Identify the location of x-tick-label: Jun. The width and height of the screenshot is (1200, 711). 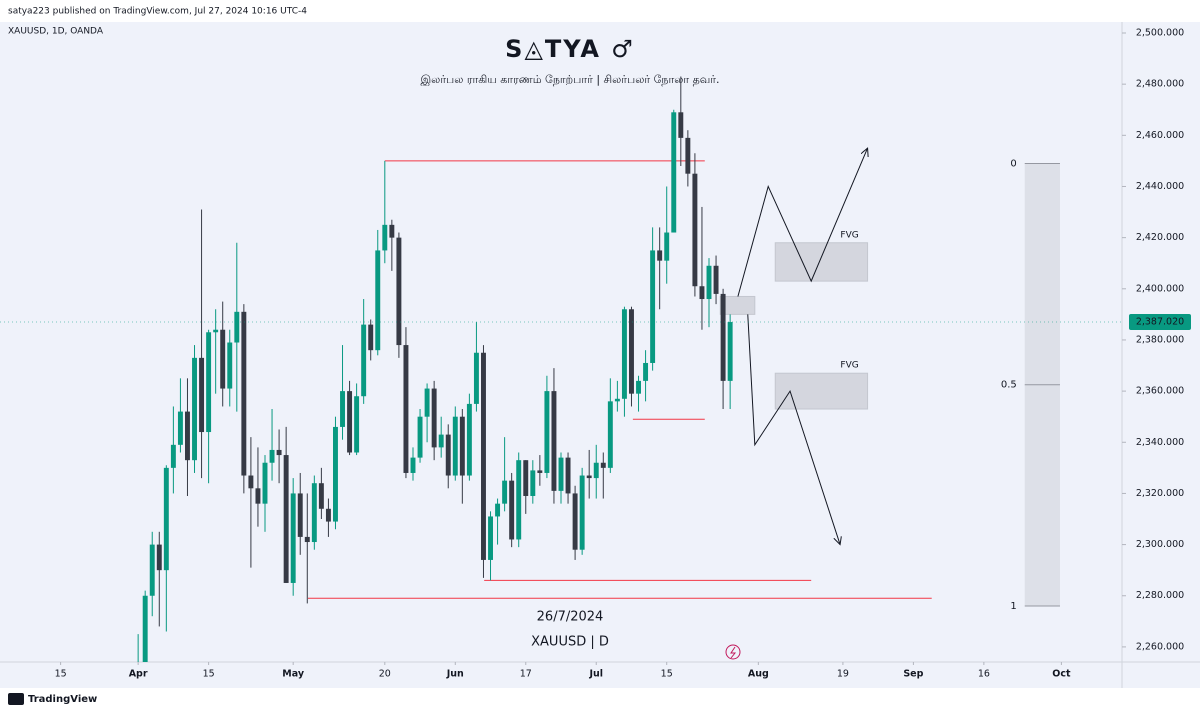
(455, 674).